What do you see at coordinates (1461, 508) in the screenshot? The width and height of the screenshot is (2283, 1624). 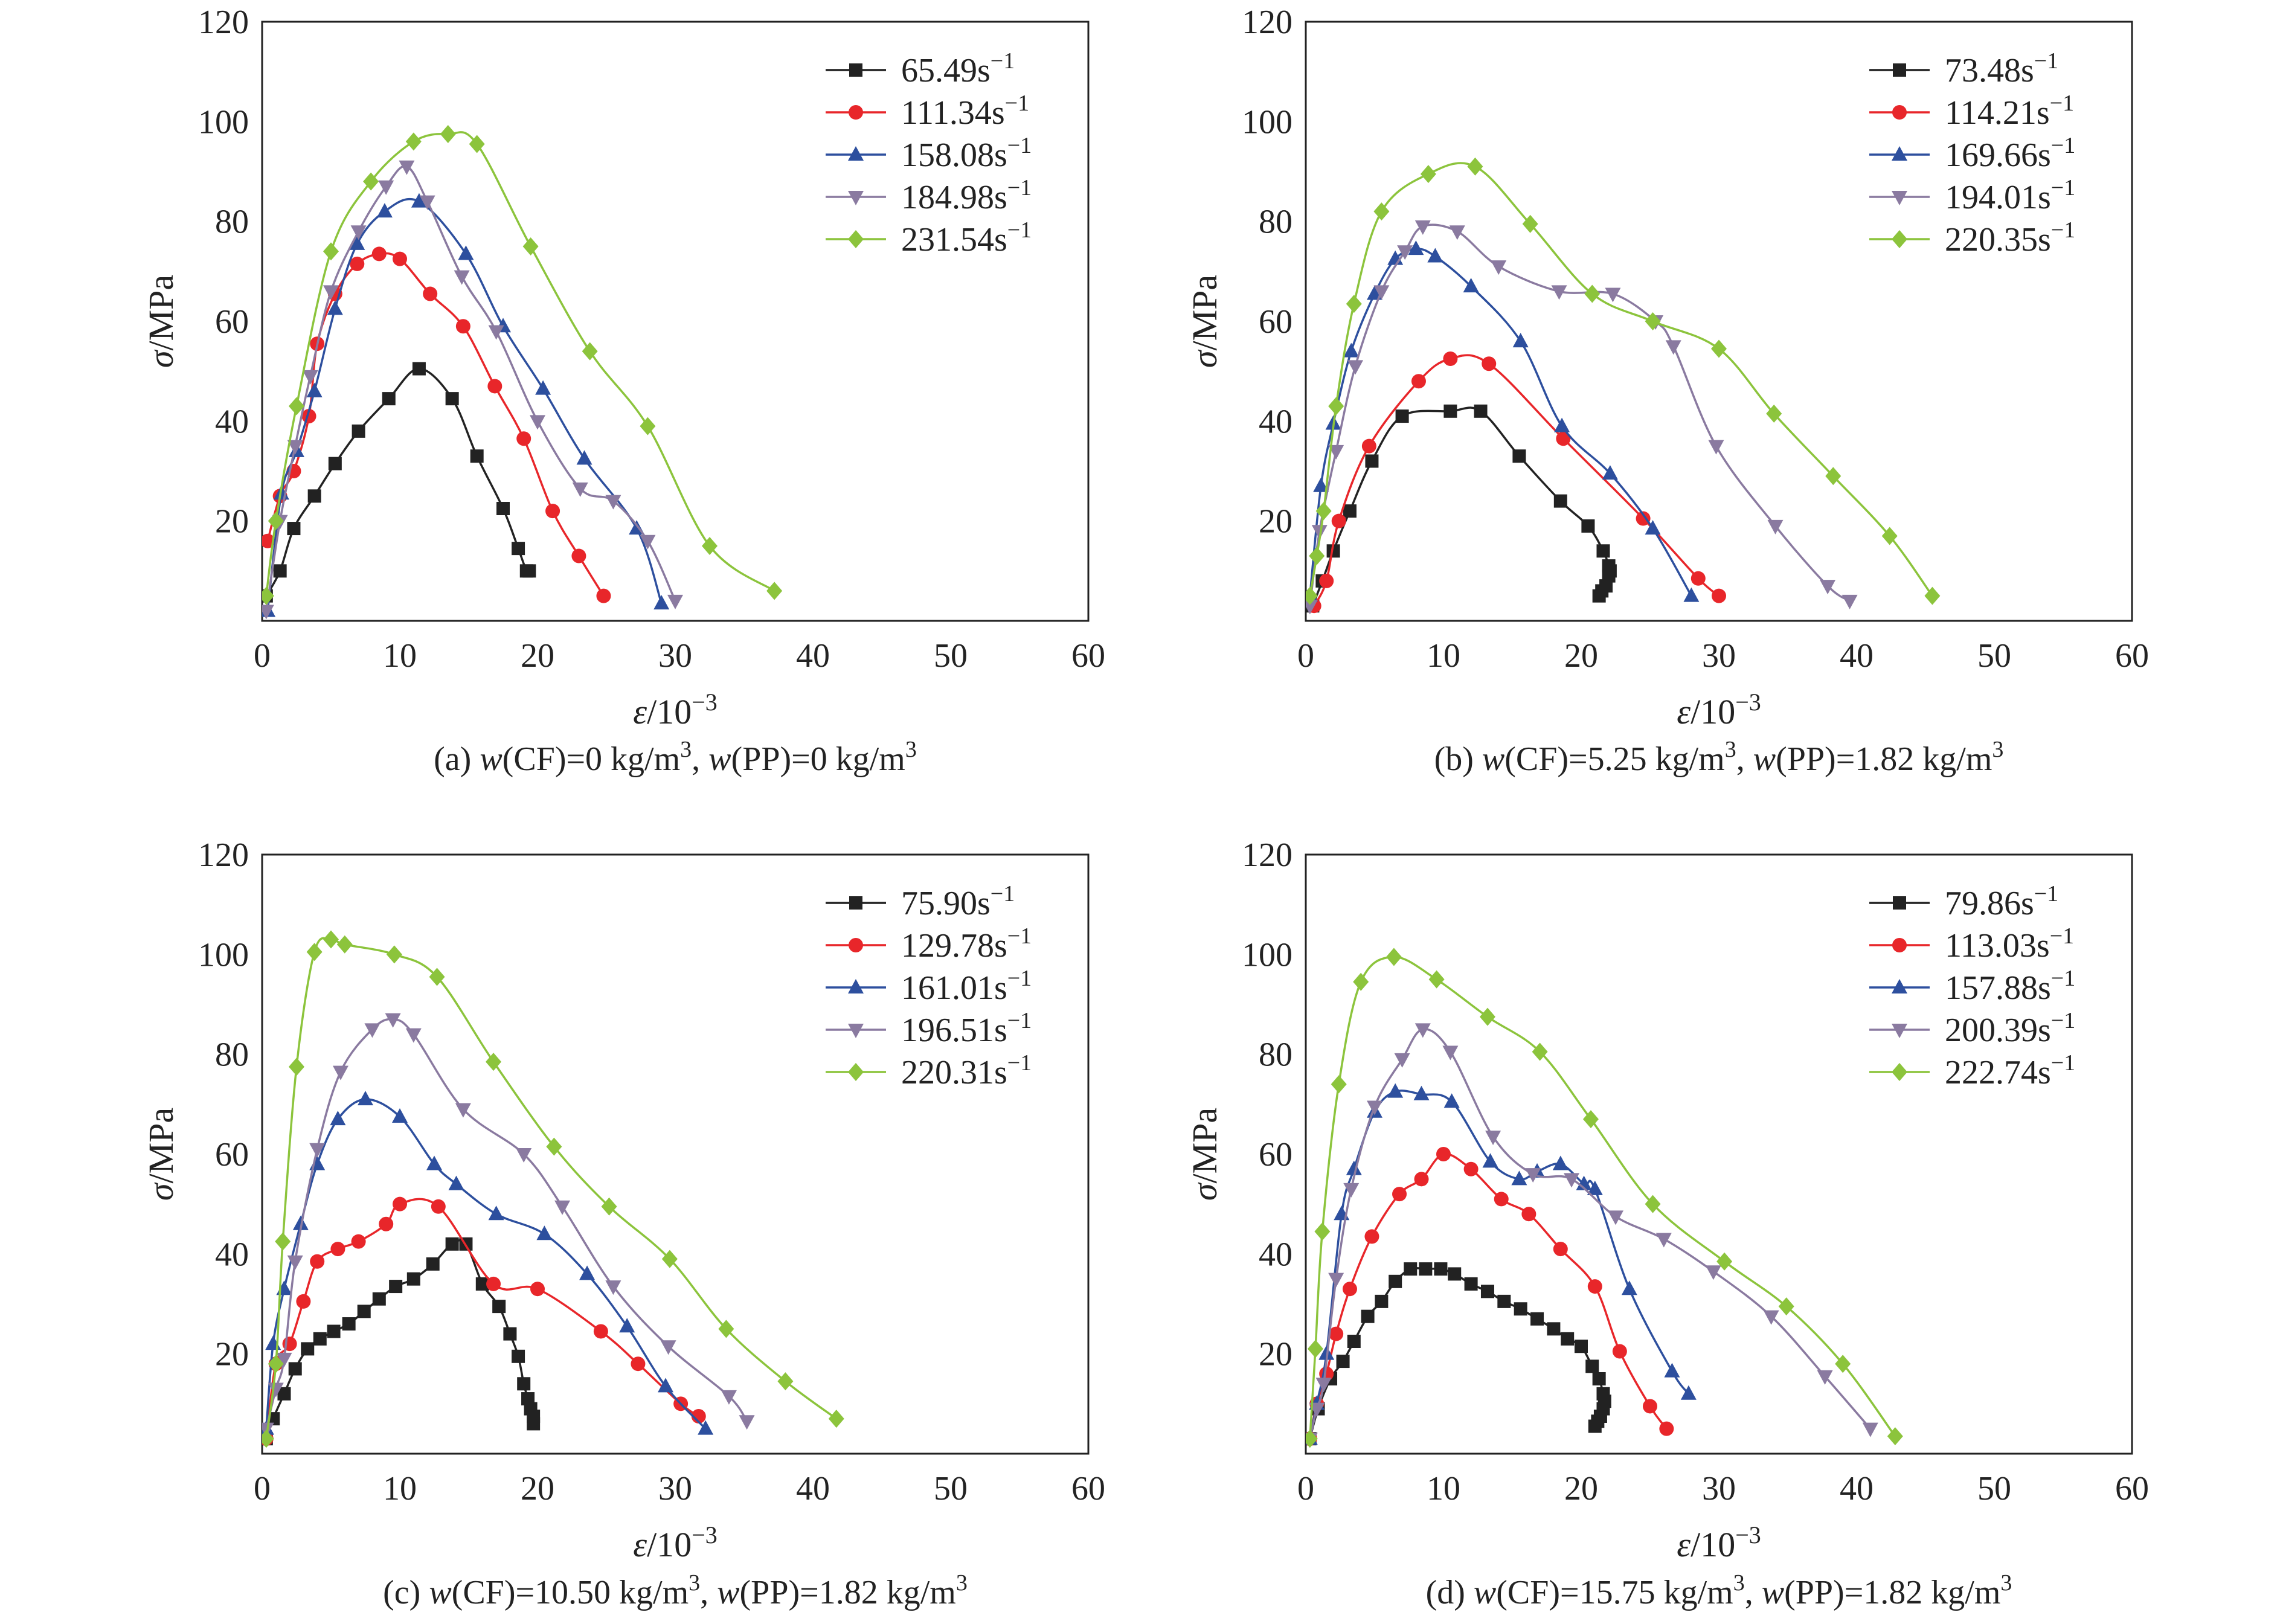 I see `series-square` at bounding box center [1461, 508].